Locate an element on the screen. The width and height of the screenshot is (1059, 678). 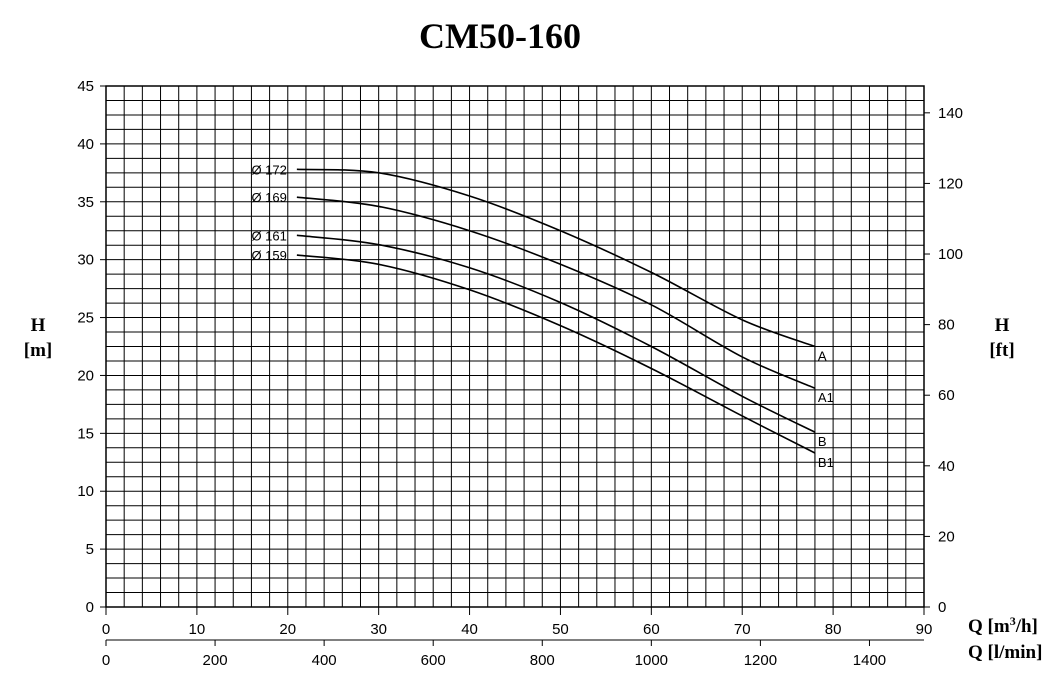
x-m3h-tick-label: 70 is located at coordinates (742, 629).